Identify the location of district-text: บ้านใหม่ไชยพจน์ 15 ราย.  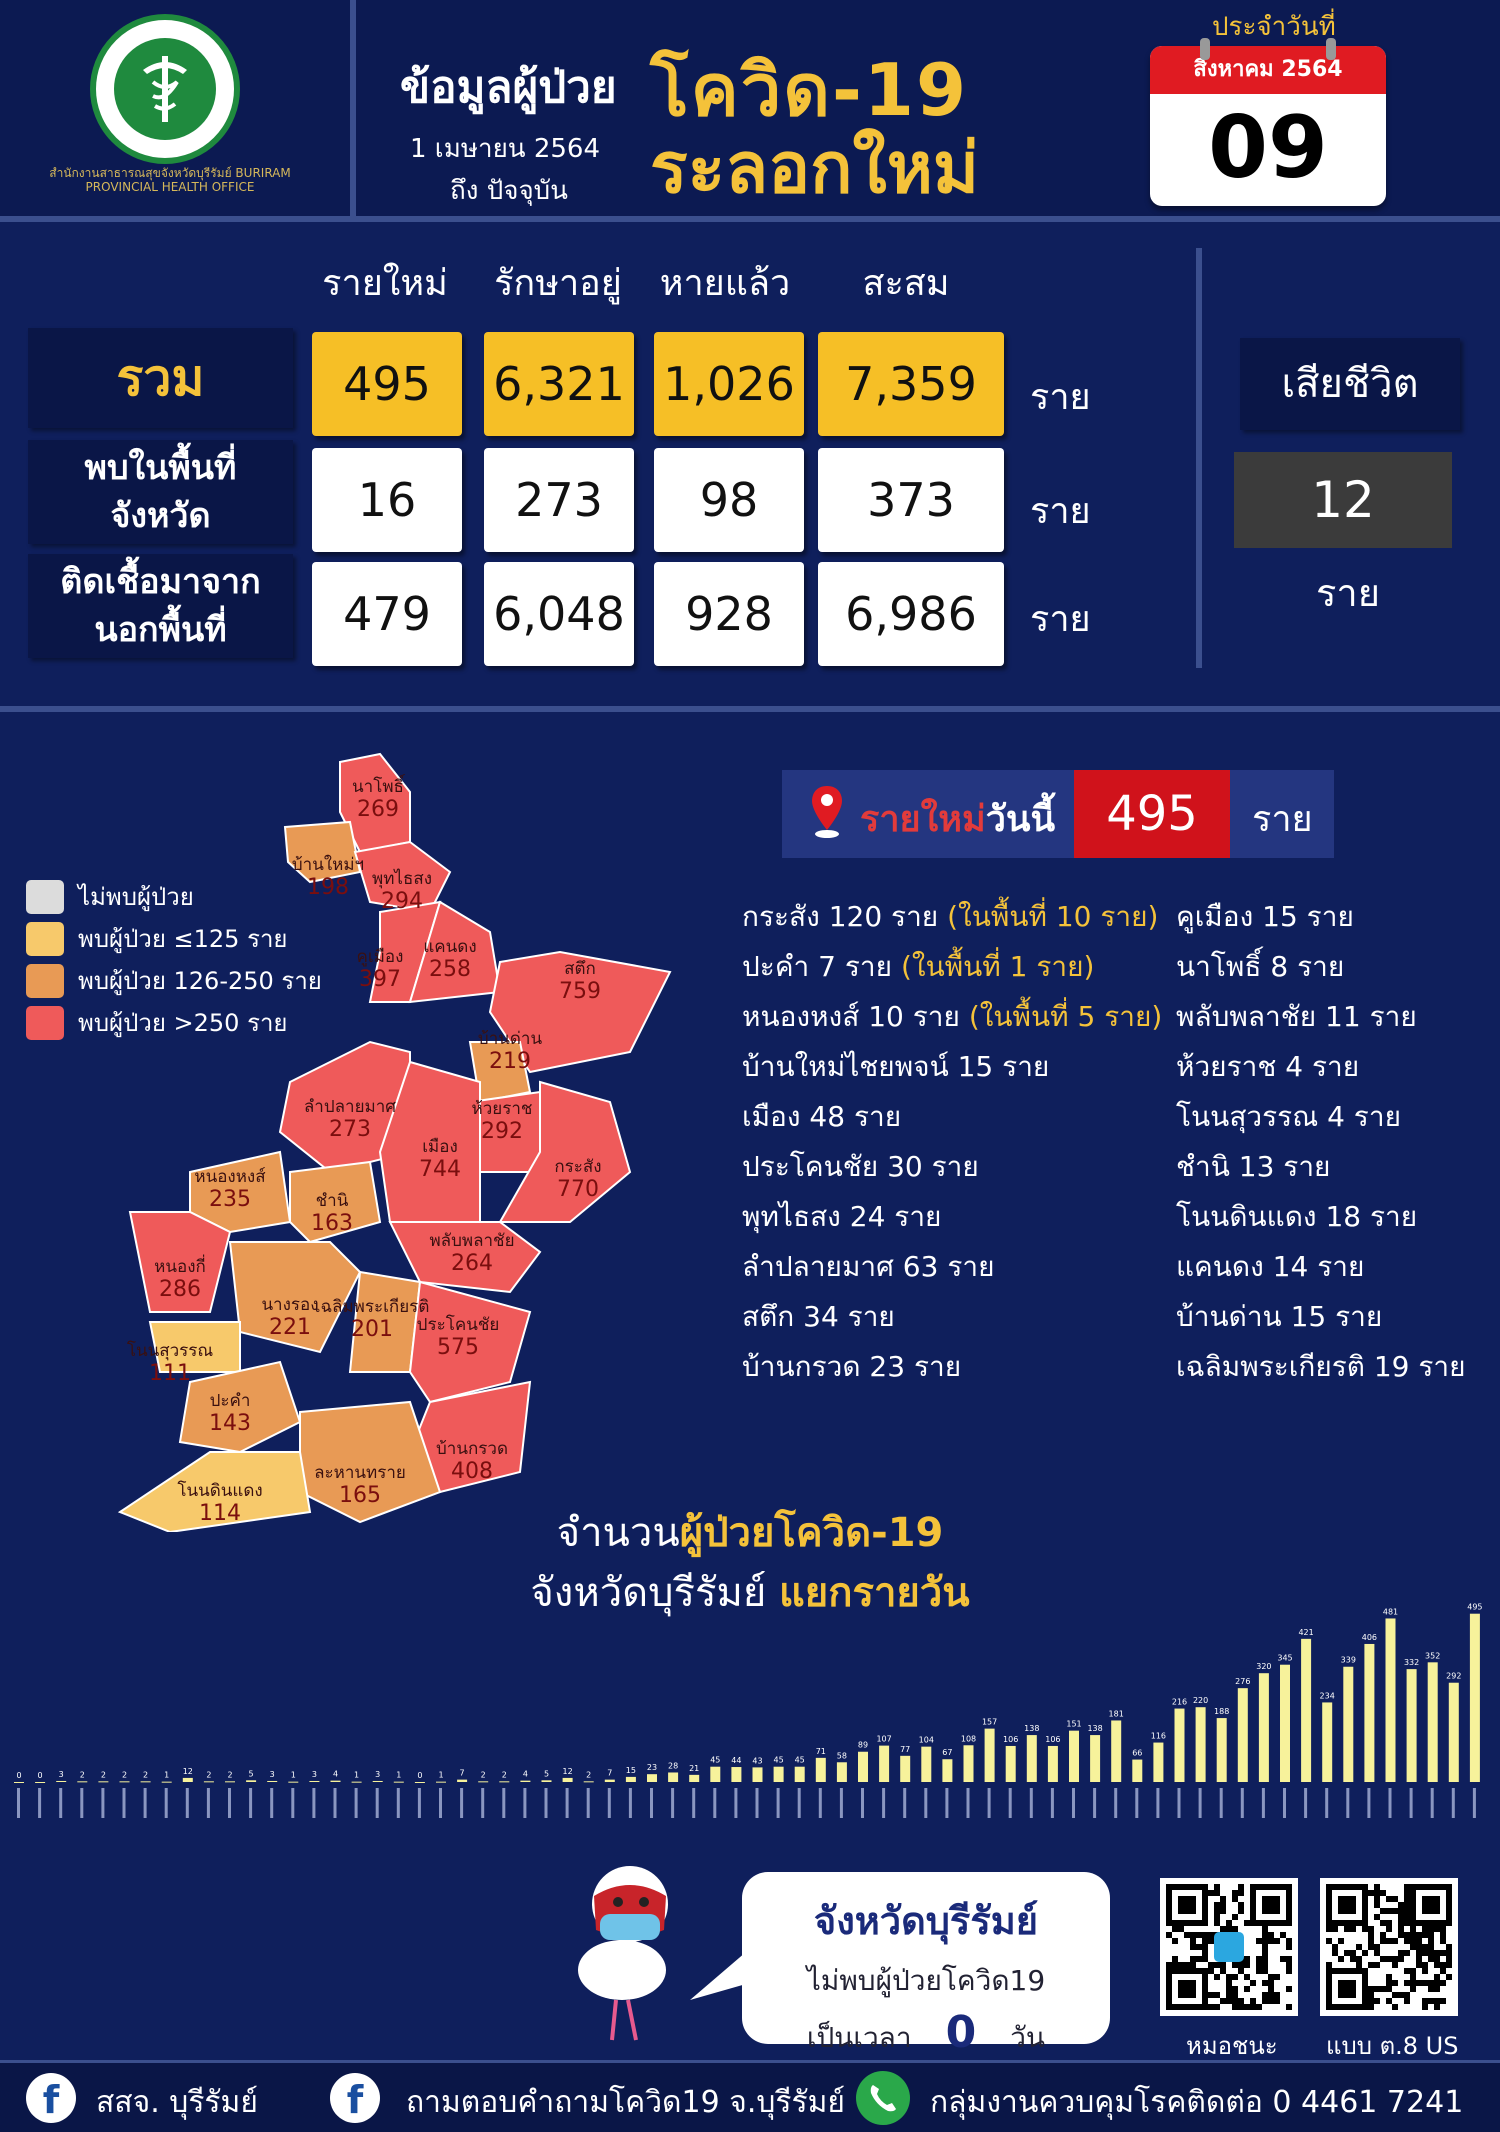
(896, 1066).